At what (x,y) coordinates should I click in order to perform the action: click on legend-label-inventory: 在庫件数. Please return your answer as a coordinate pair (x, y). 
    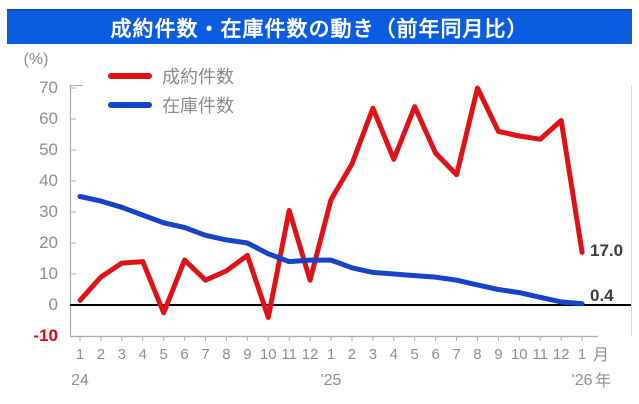
    Looking at the image, I should click on (198, 105).